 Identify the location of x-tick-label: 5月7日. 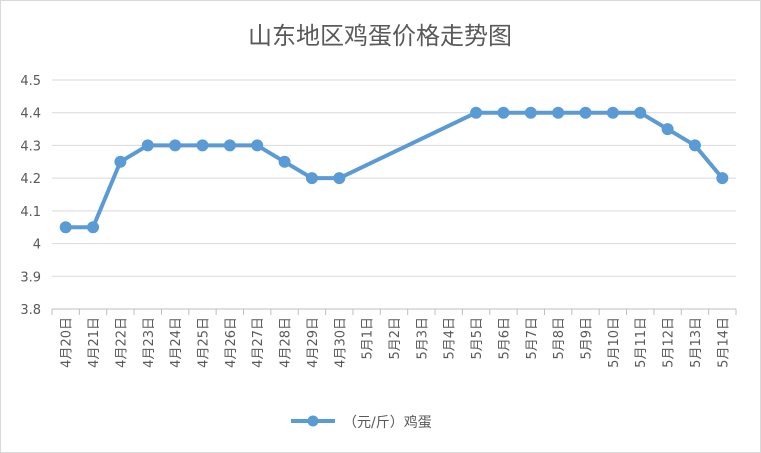
(532, 338).